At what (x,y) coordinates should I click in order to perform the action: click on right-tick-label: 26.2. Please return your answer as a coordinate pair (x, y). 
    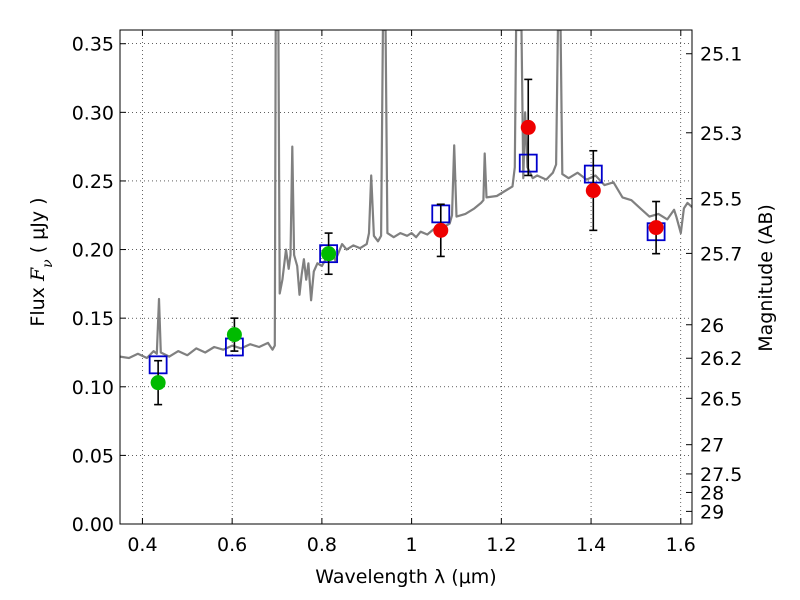
    Looking at the image, I should click on (721, 359).